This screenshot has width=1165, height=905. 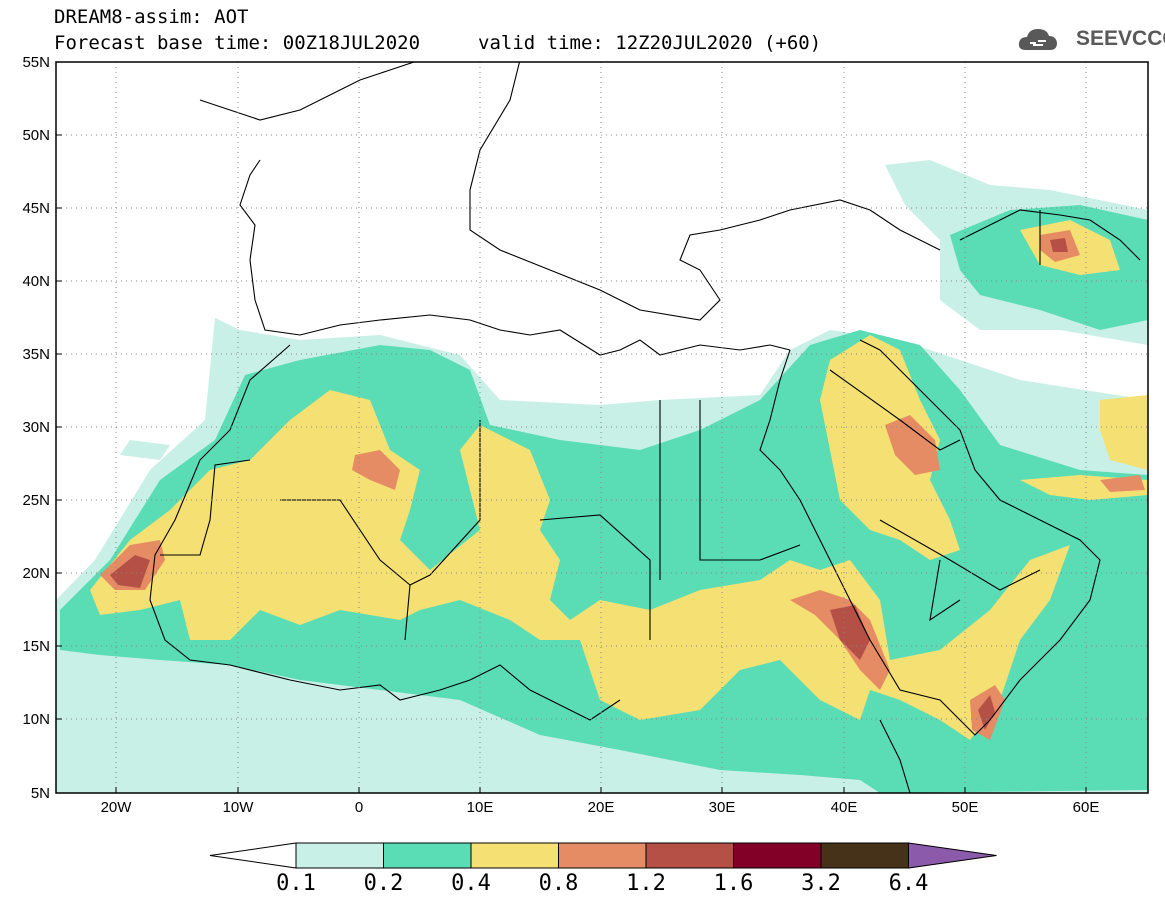 What do you see at coordinates (36, 573) in the screenshot?
I see `lat-label: 20N` at bounding box center [36, 573].